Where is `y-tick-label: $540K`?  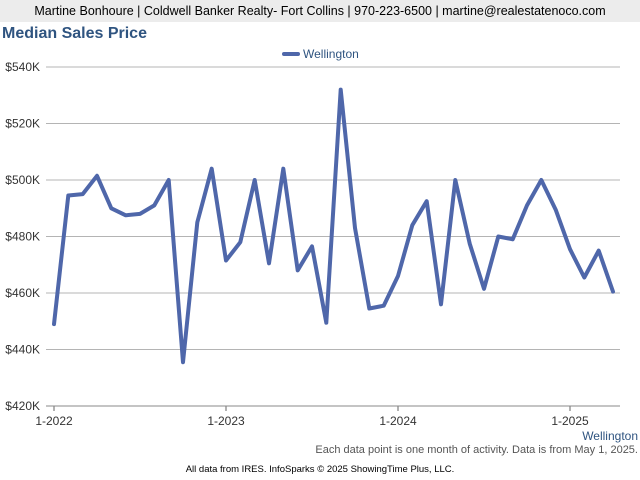
y-tick-label: $540K is located at coordinates (22, 67).